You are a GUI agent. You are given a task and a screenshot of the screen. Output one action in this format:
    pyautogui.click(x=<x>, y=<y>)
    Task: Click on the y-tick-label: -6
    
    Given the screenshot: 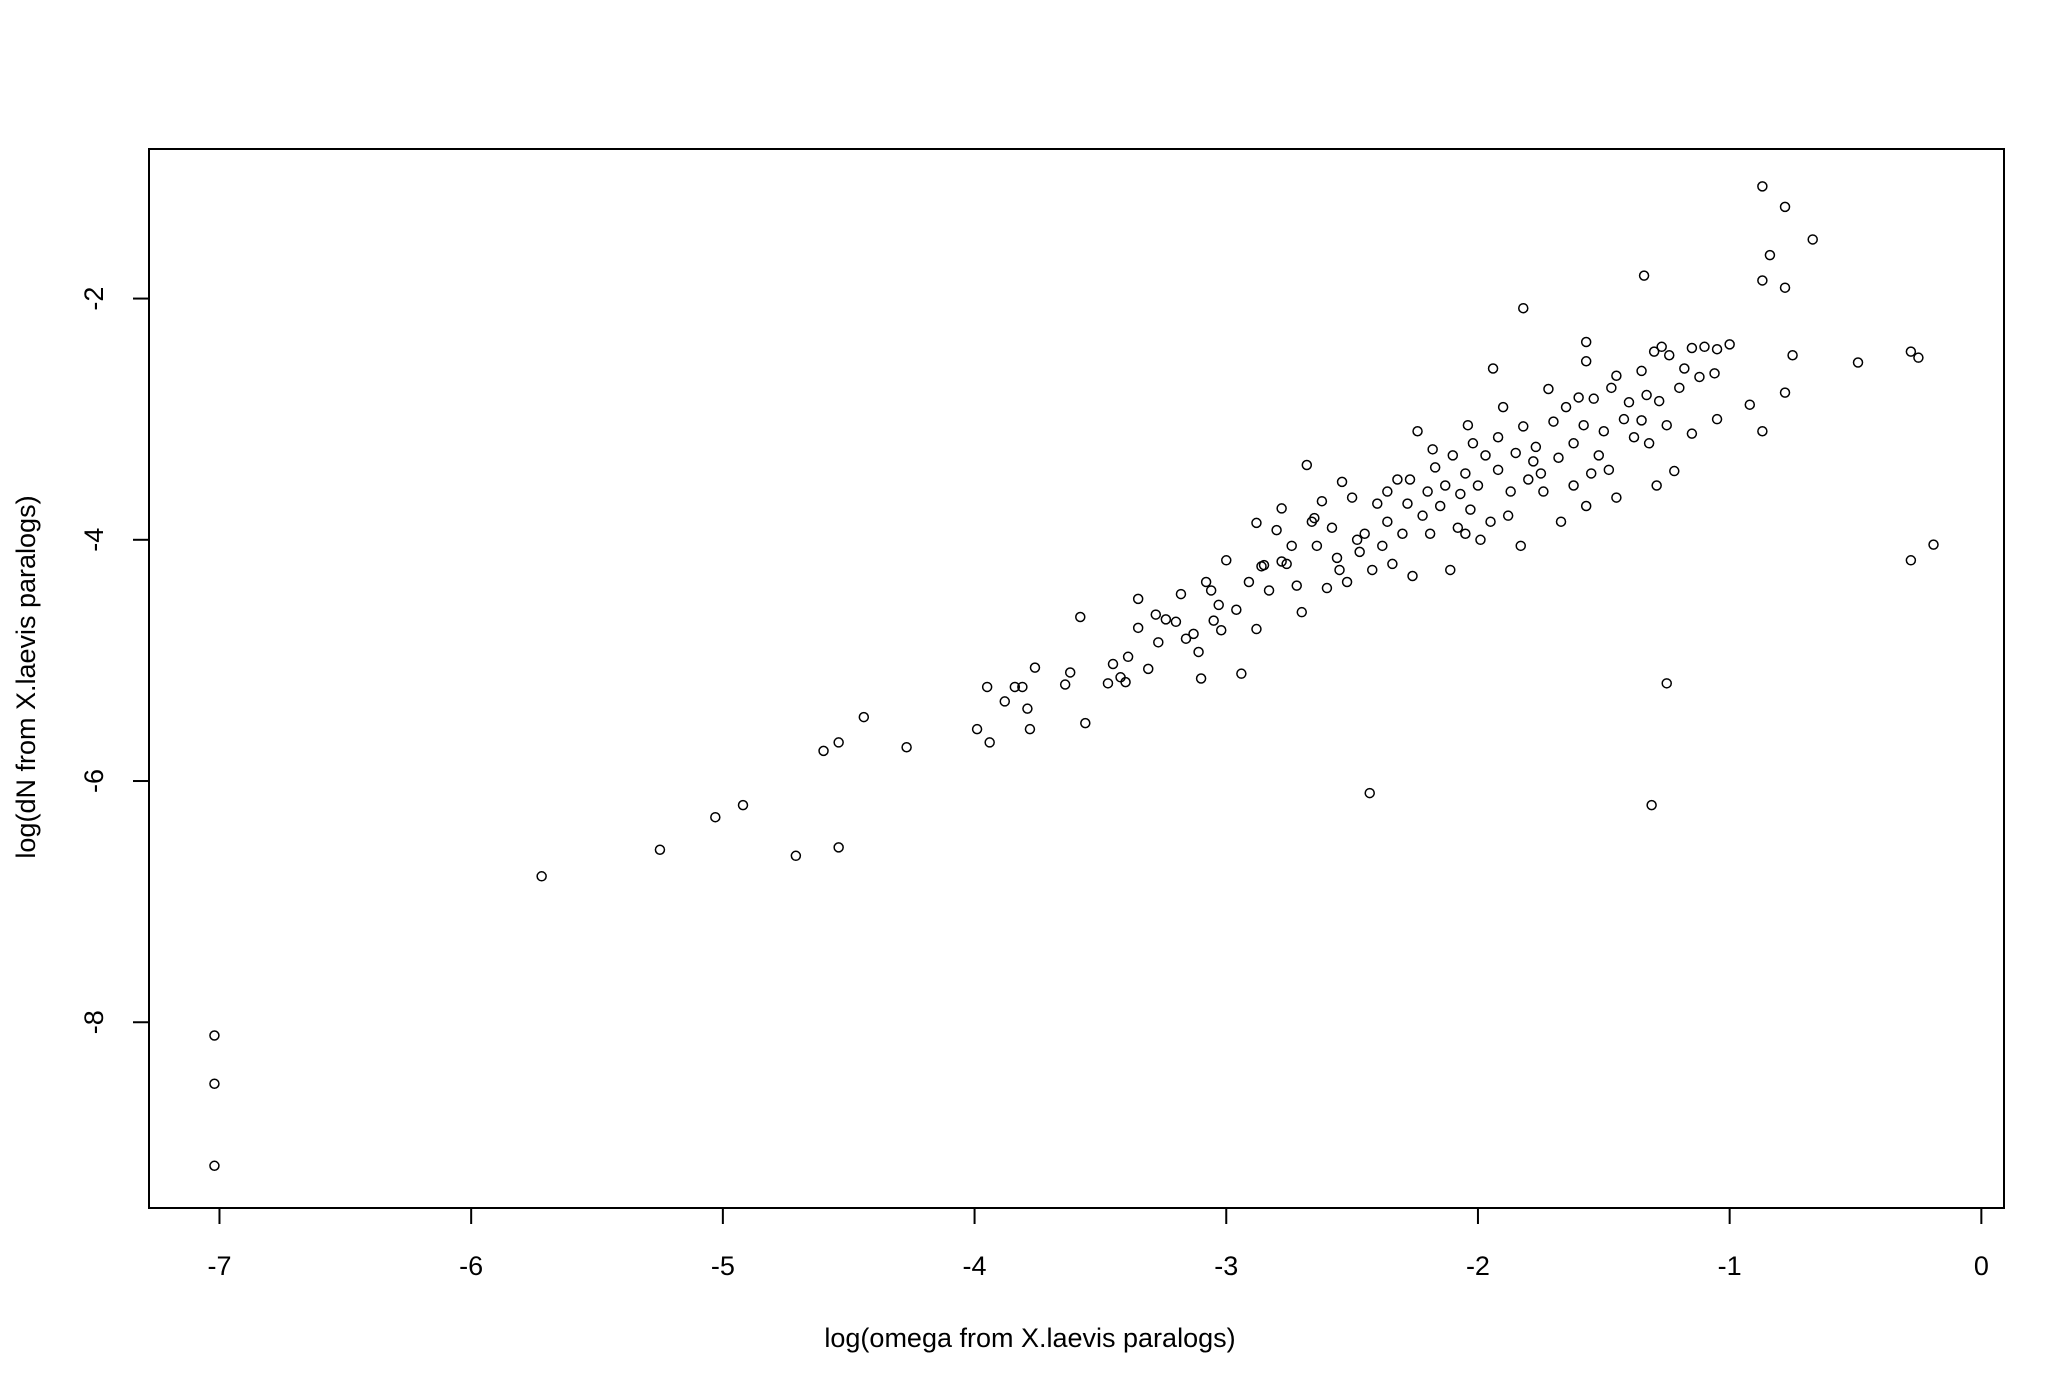 What is the action you would take?
    pyautogui.click(x=94, y=781)
    